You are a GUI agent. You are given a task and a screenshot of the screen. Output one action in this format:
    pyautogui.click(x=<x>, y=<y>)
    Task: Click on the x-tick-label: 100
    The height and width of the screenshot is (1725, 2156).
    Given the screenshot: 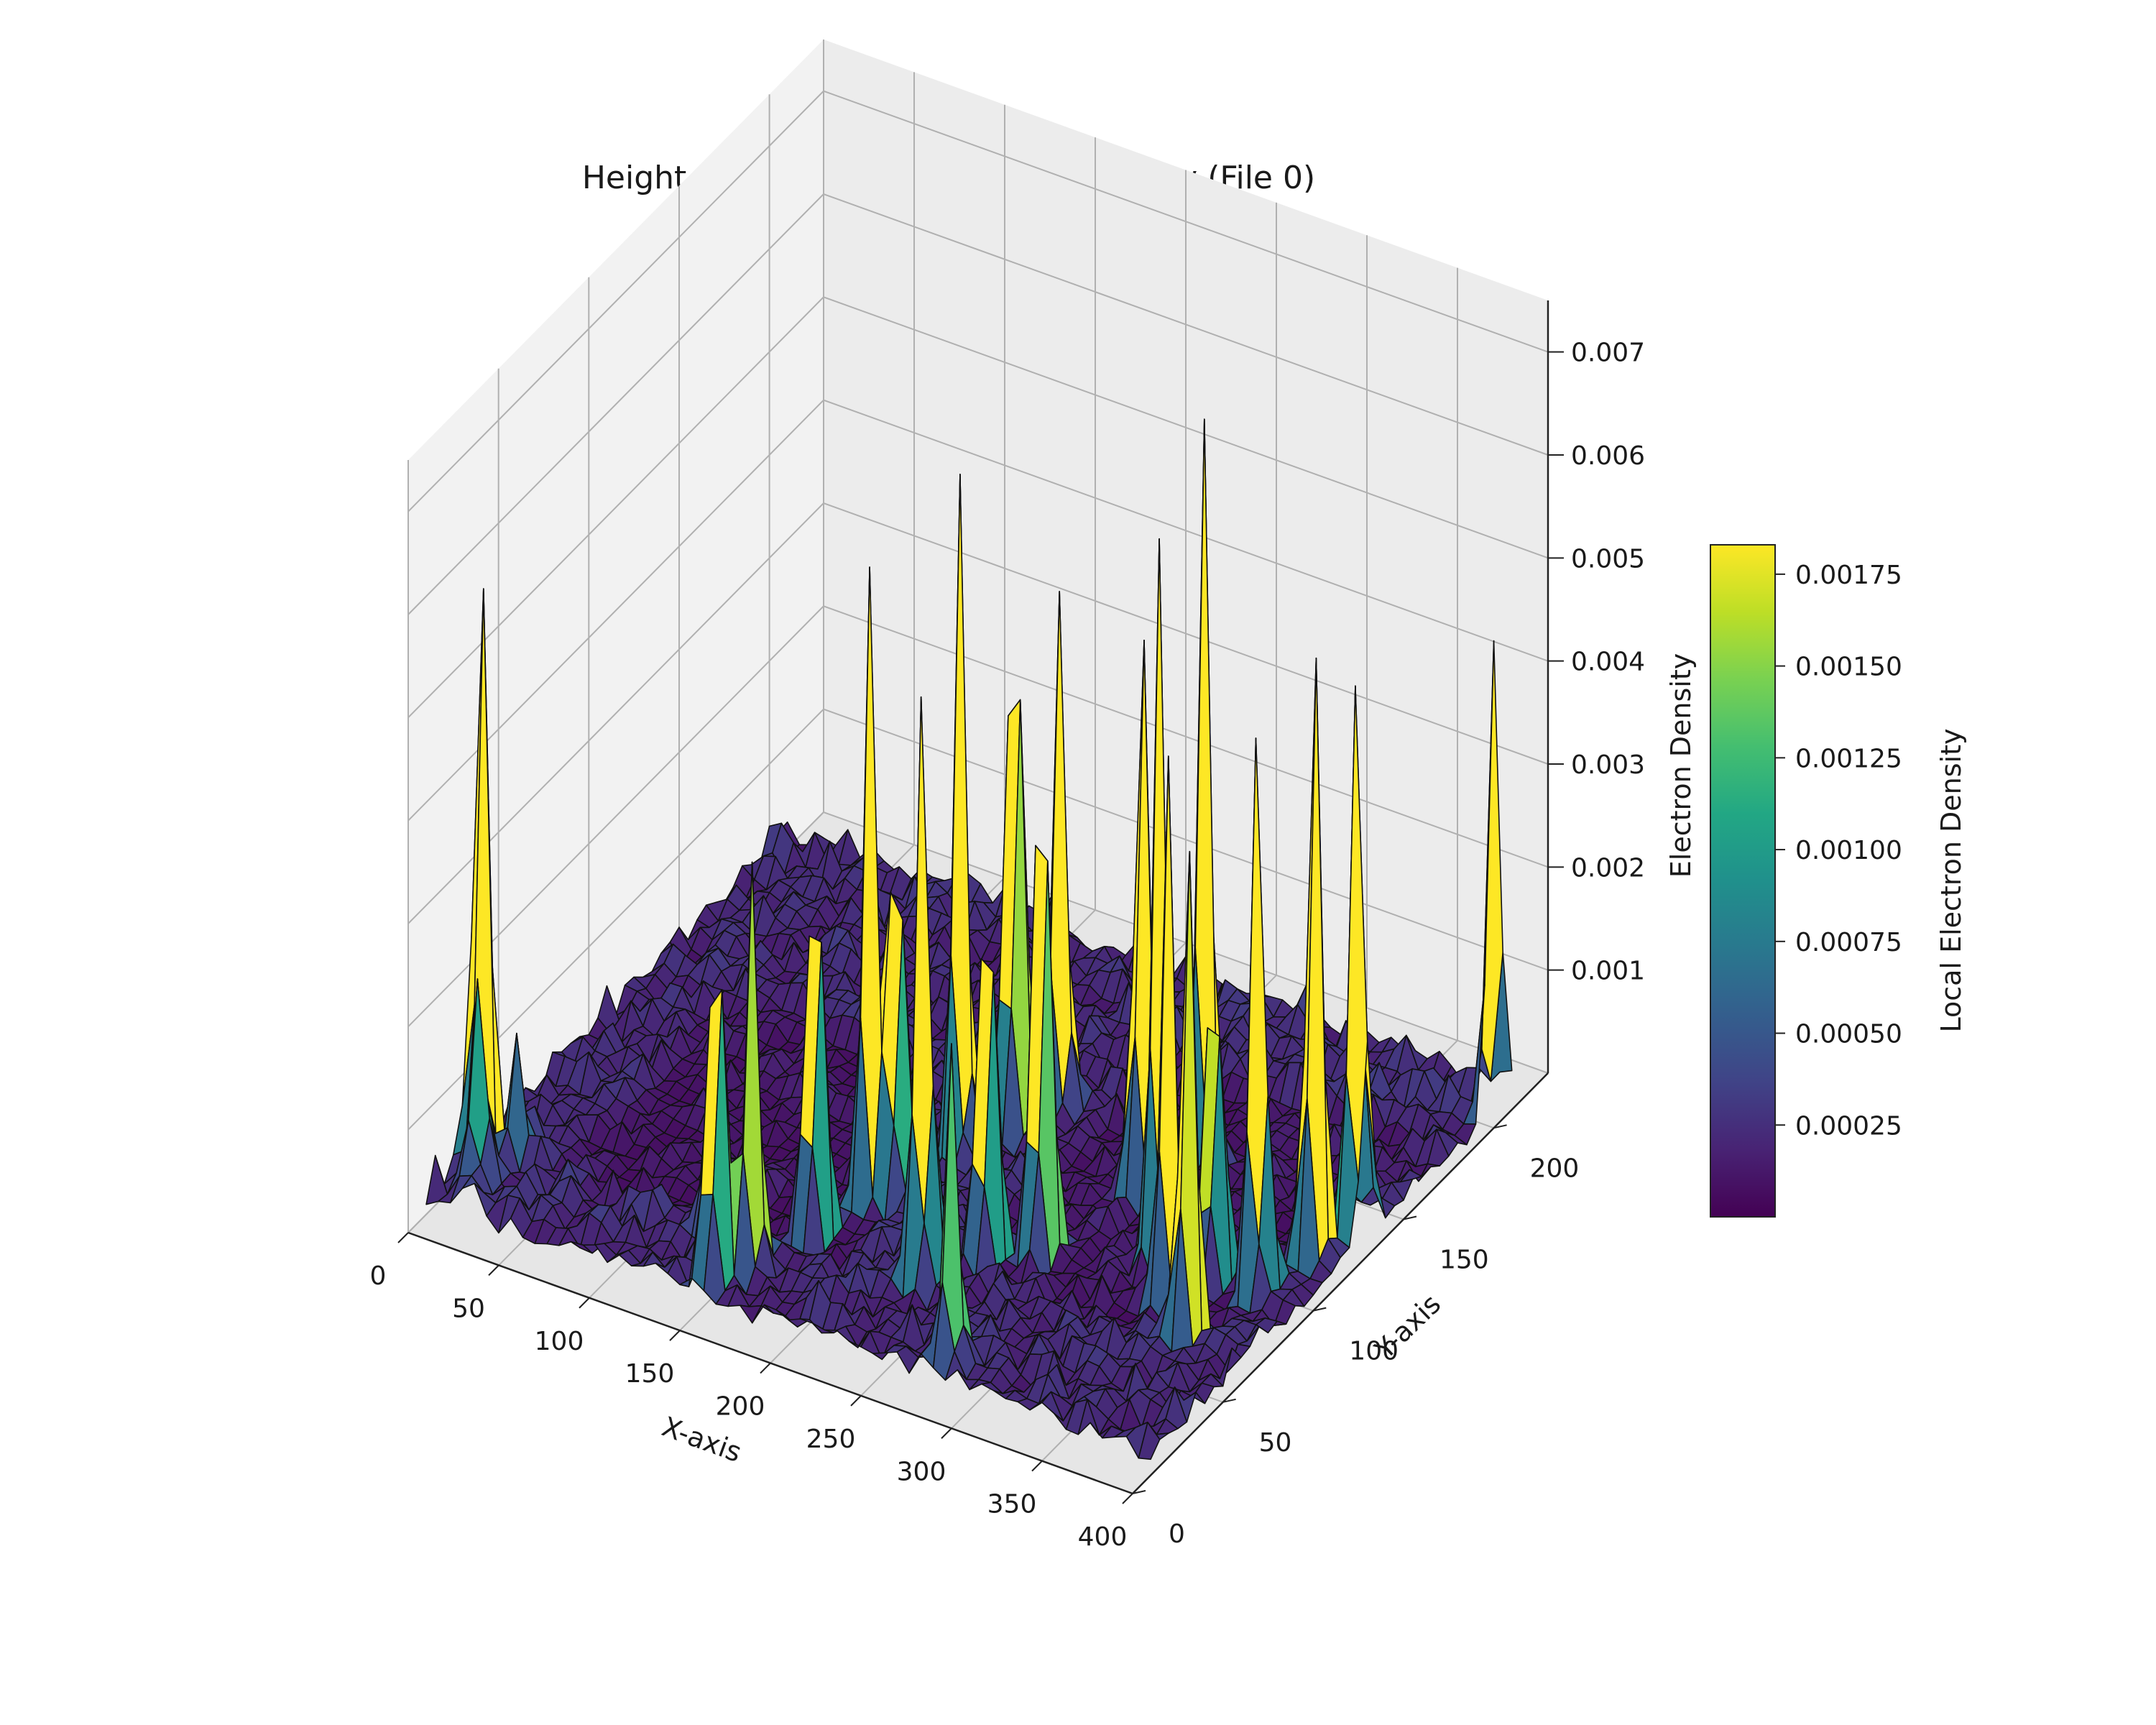 What is the action you would take?
    pyautogui.click(x=560, y=1341)
    